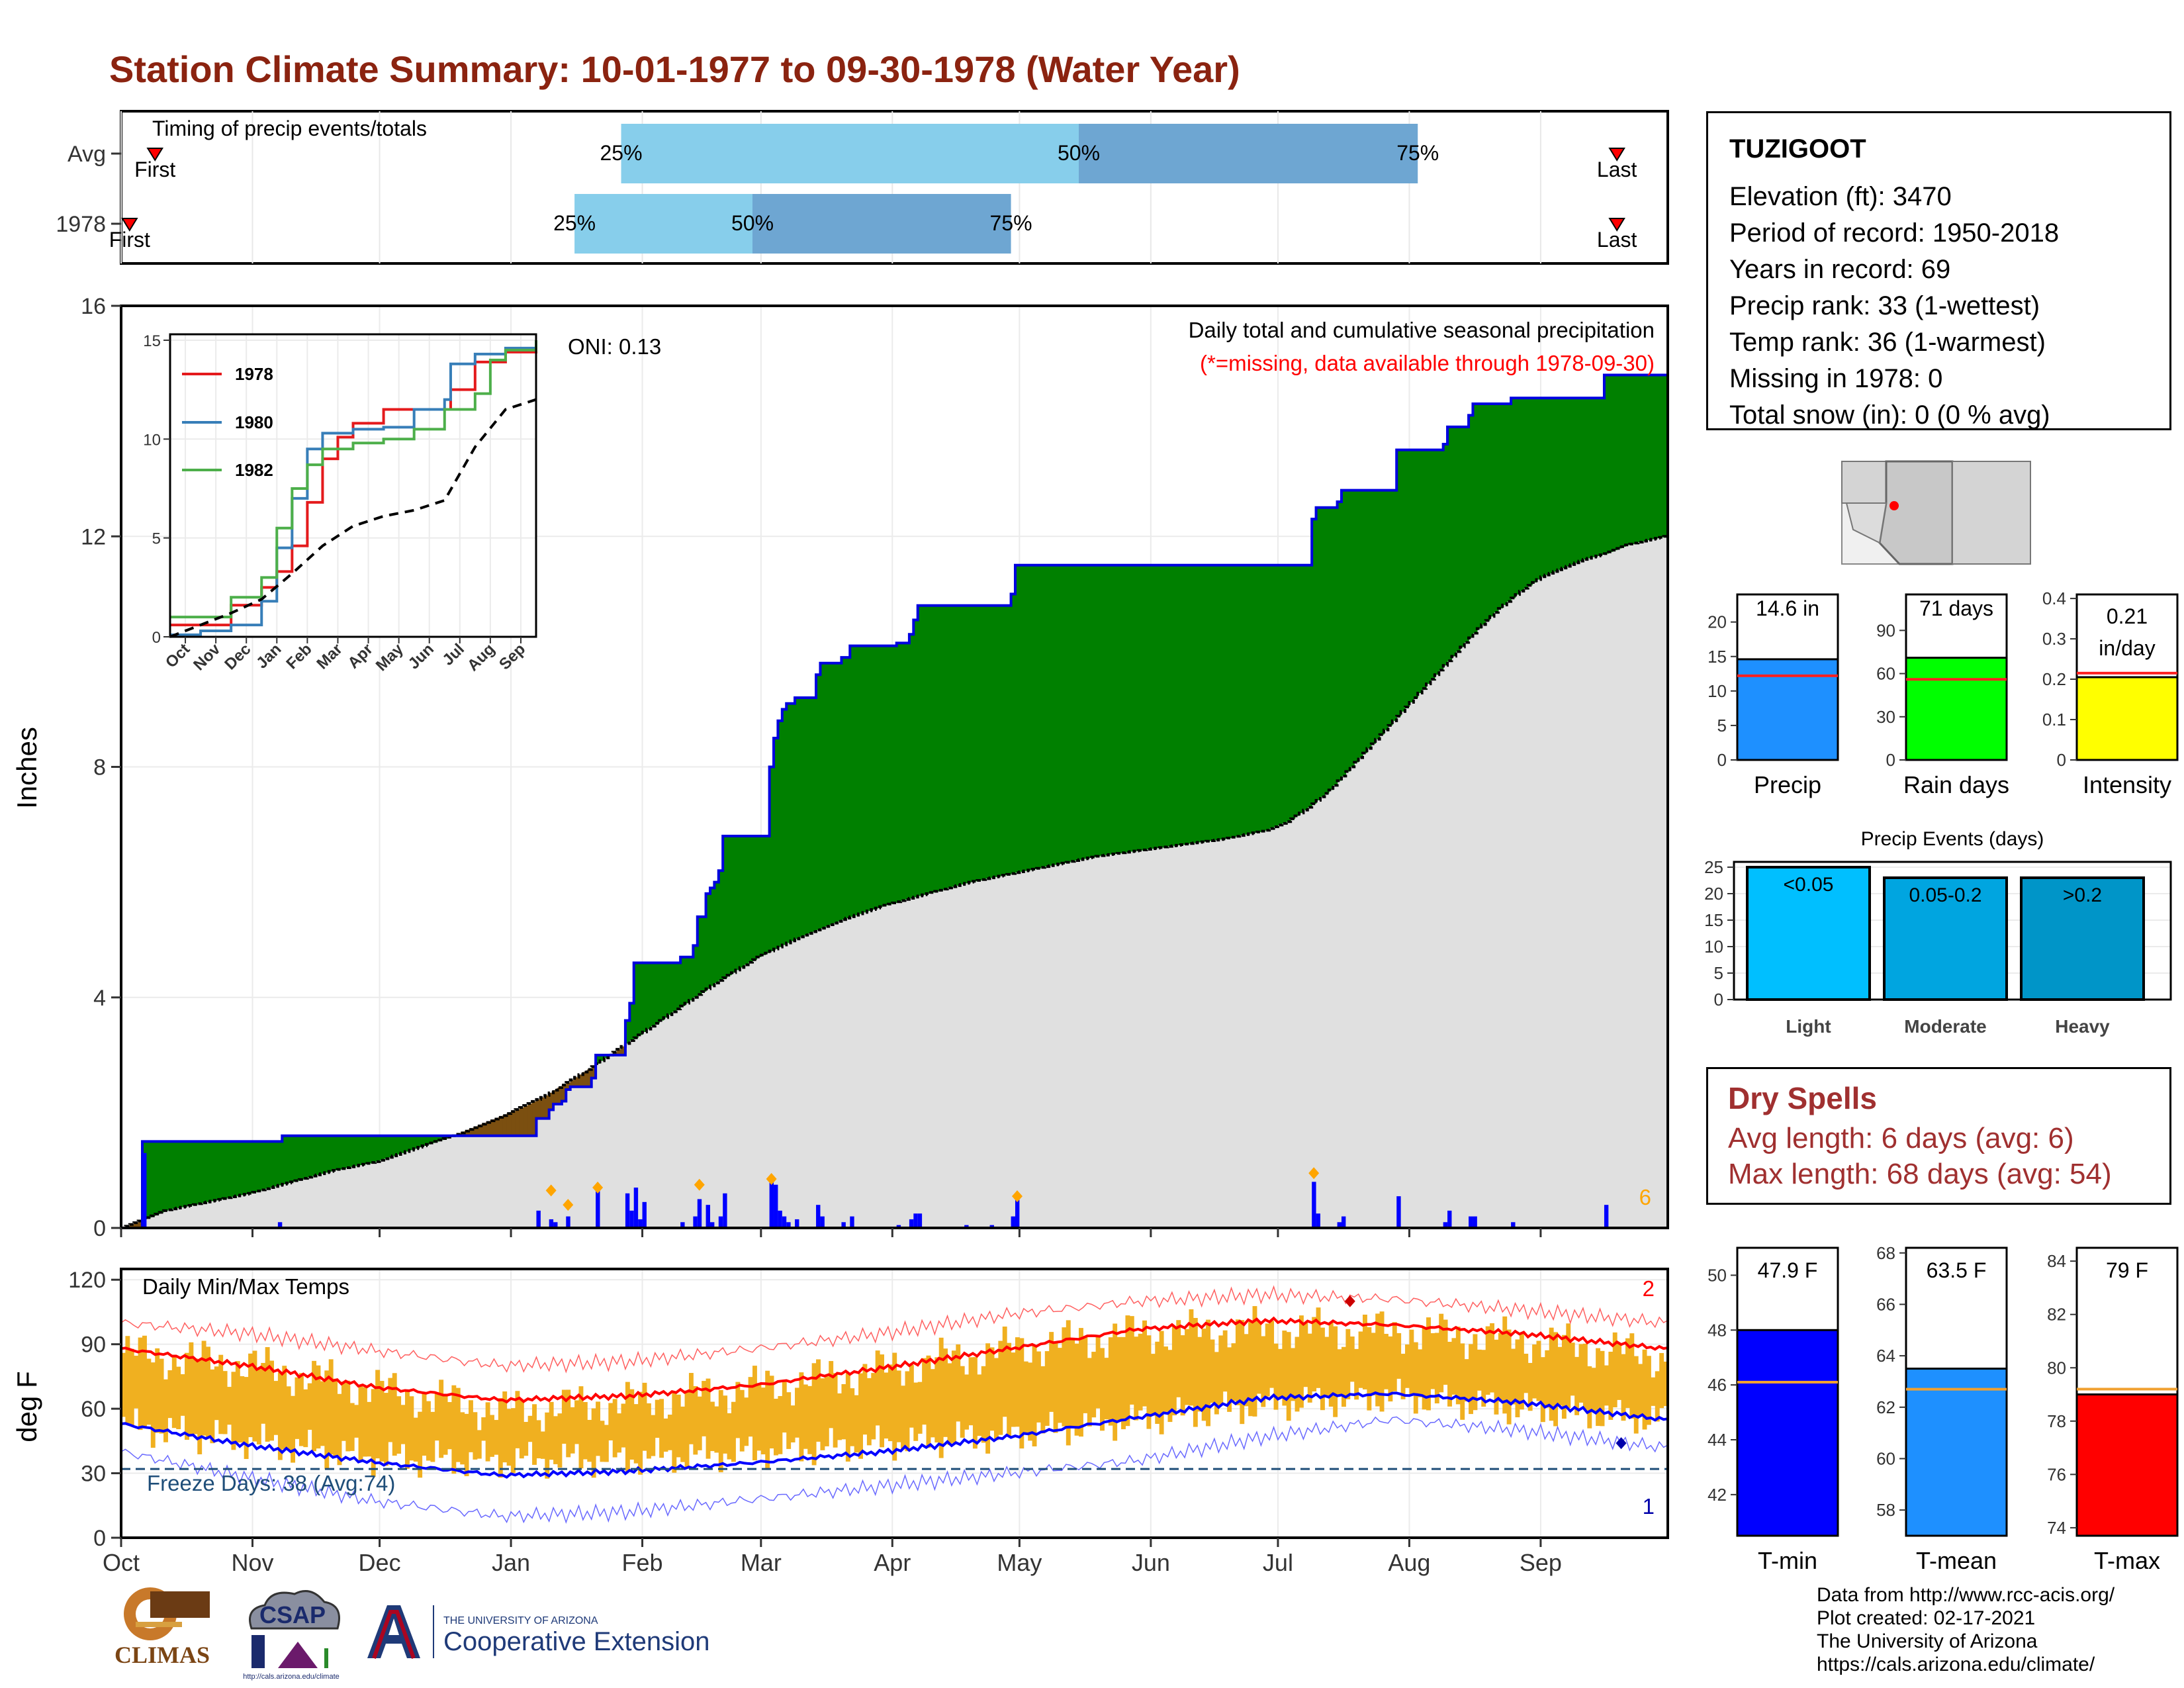 This screenshot has width=2184, height=1688. I want to click on summary-intensity-y-tick-label: 0.4, so click(2054, 598).